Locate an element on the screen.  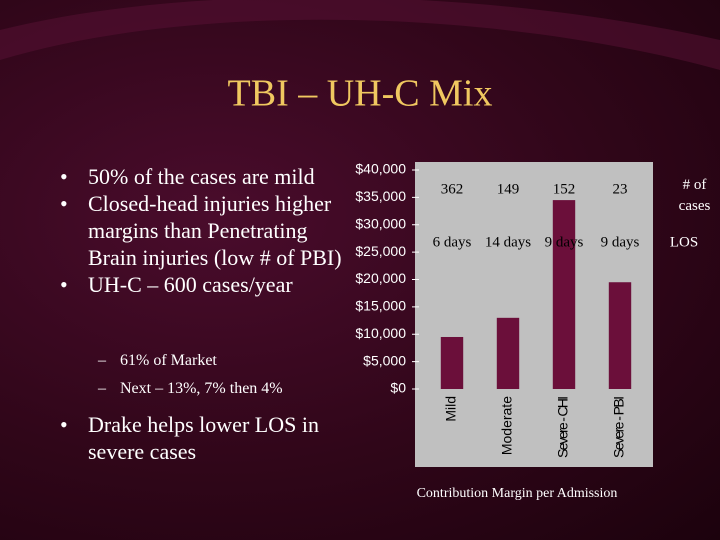
los-value: 14 days is located at coordinates (508, 242).